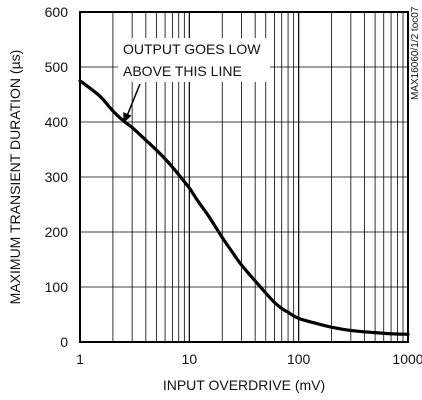 The image size is (422, 400). Describe the element at coordinates (407, 359) in the screenshot. I see `x-tick-label: 1000` at that location.